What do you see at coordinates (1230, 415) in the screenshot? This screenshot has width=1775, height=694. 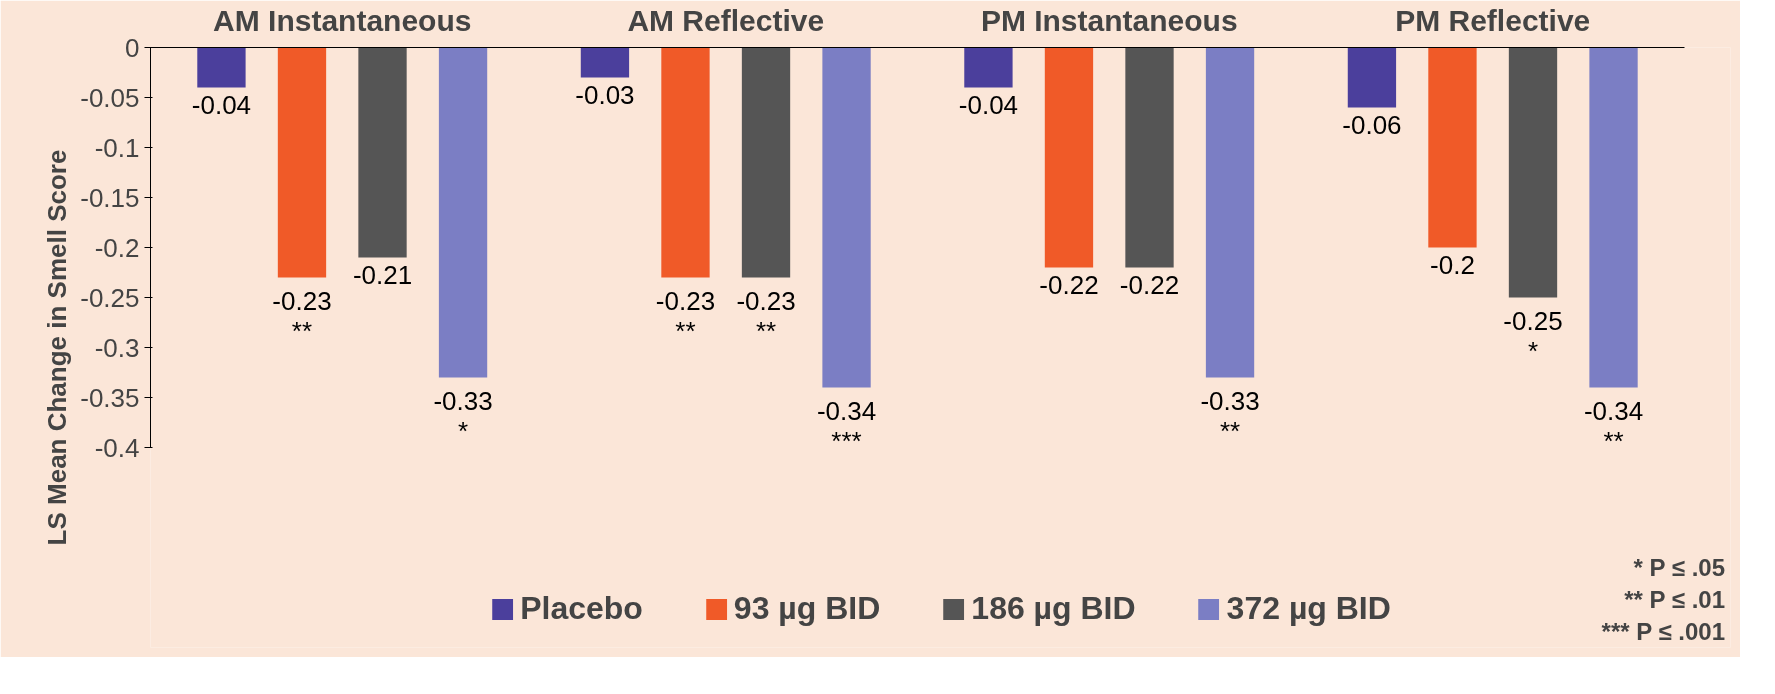 I see `data-label: -0.33 **` at bounding box center [1230, 415].